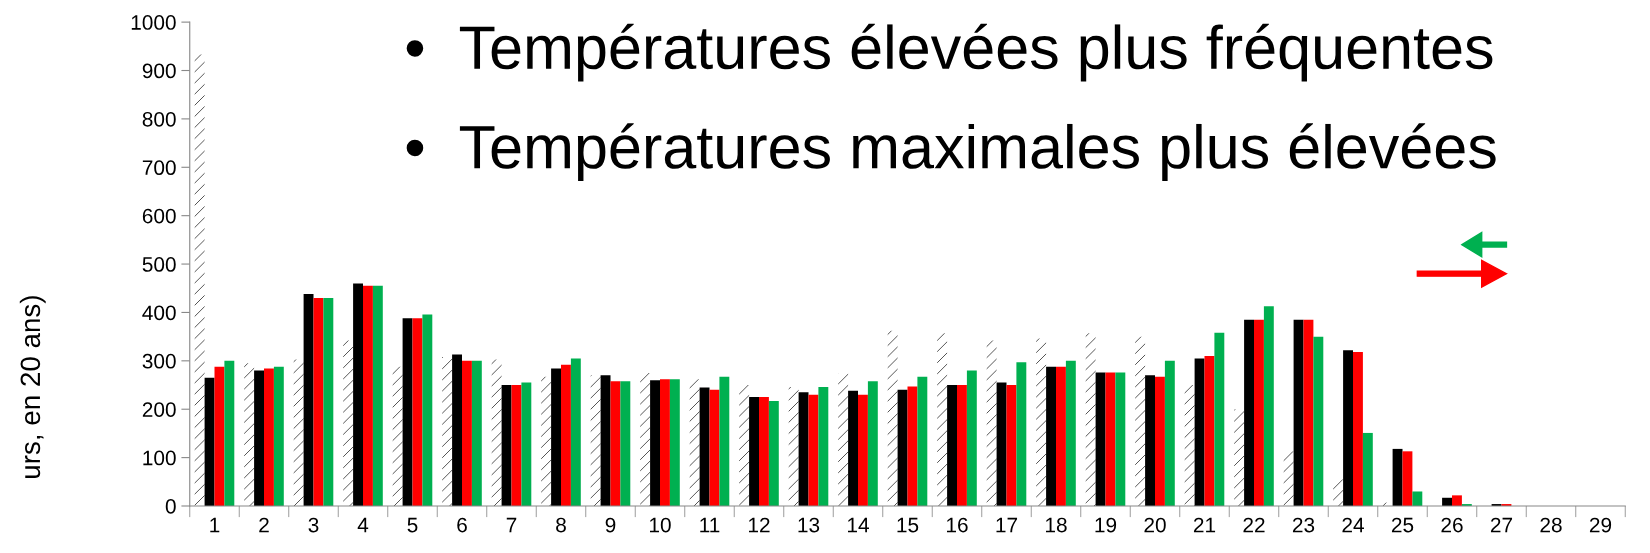 The height and width of the screenshot is (553, 1650). I want to click on y-tick-label: 300, so click(159, 361).